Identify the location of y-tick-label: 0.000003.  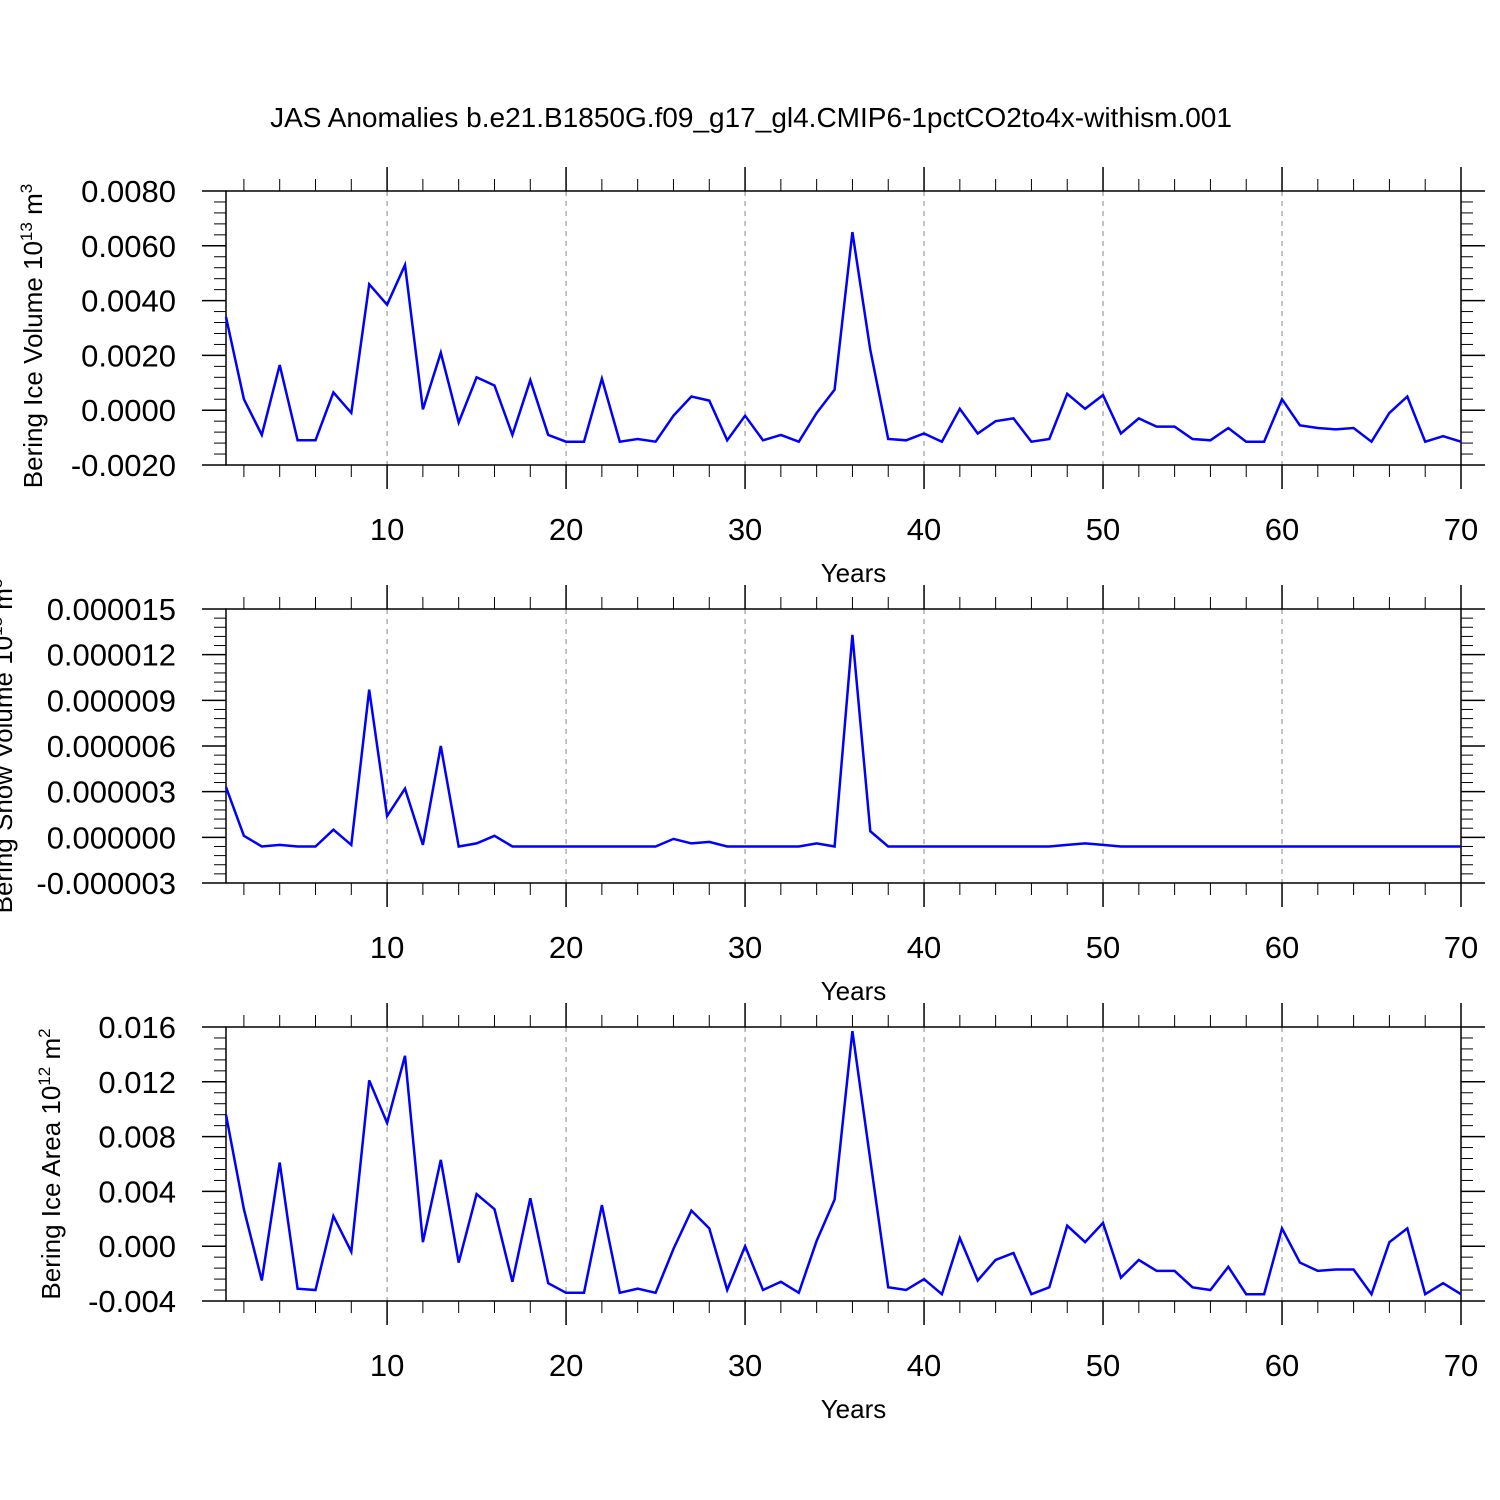
(111, 792).